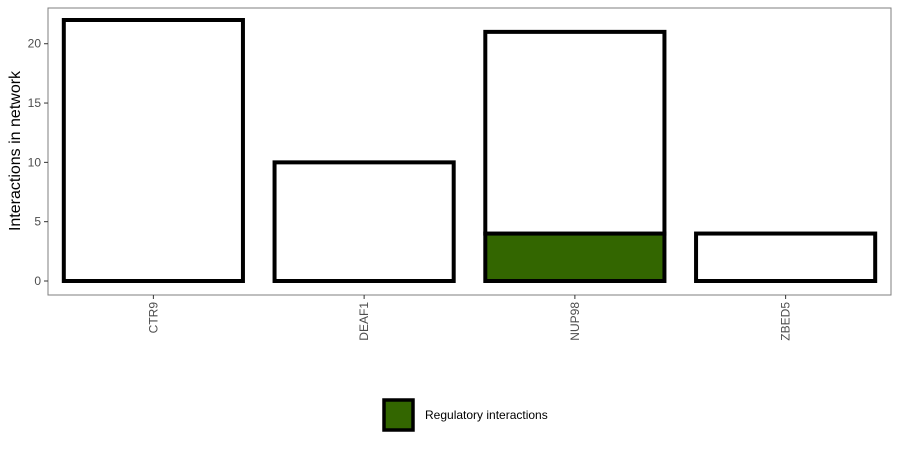 The width and height of the screenshot is (900, 450). Describe the element at coordinates (15, 150) in the screenshot. I see `y-axis-title: Interactions in network` at that location.